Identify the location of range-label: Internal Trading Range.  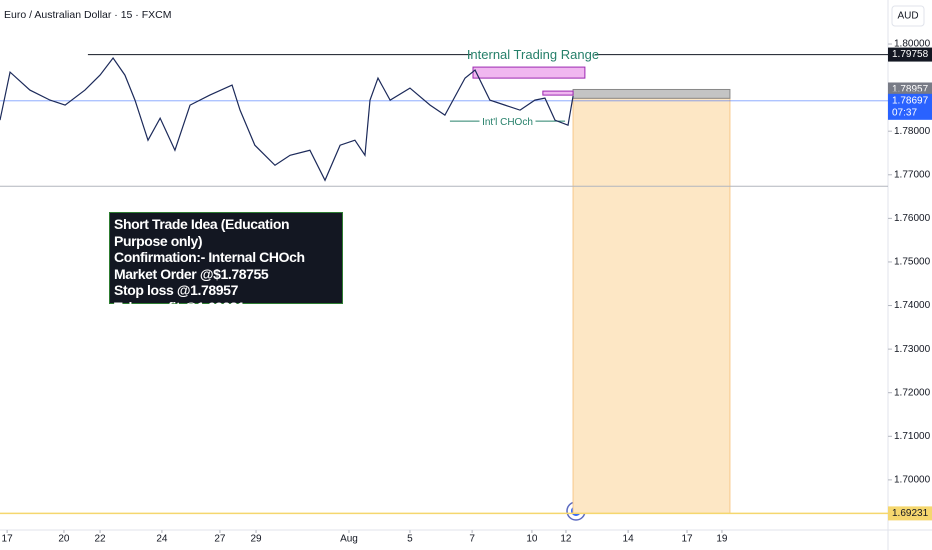
(533, 54).